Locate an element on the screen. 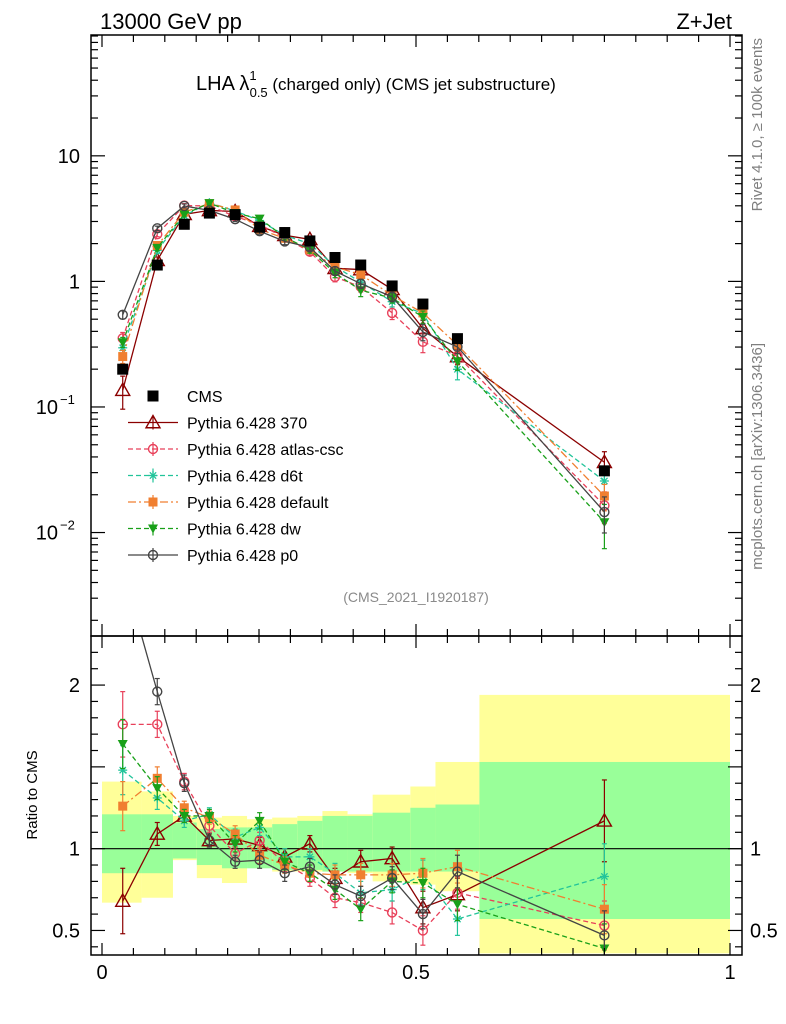  legend-label: Pythia 6.428 d6t is located at coordinates (245, 477).